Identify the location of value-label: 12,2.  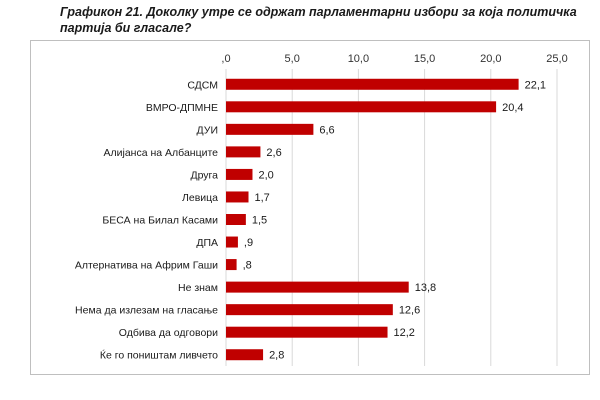
(404, 333).